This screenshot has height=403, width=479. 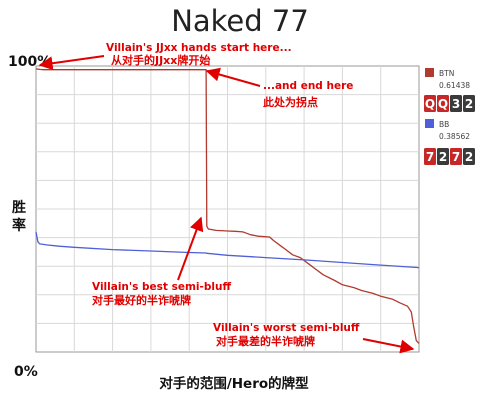 What do you see at coordinates (19, 217) in the screenshot?
I see `y-axis-label: 胜率` at bounding box center [19, 217].